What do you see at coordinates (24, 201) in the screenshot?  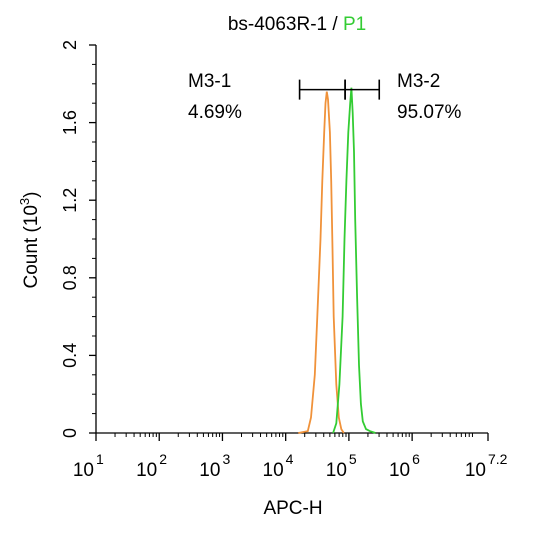 I see `y-axis-label-exponent: 3` at bounding box center [24, 201].